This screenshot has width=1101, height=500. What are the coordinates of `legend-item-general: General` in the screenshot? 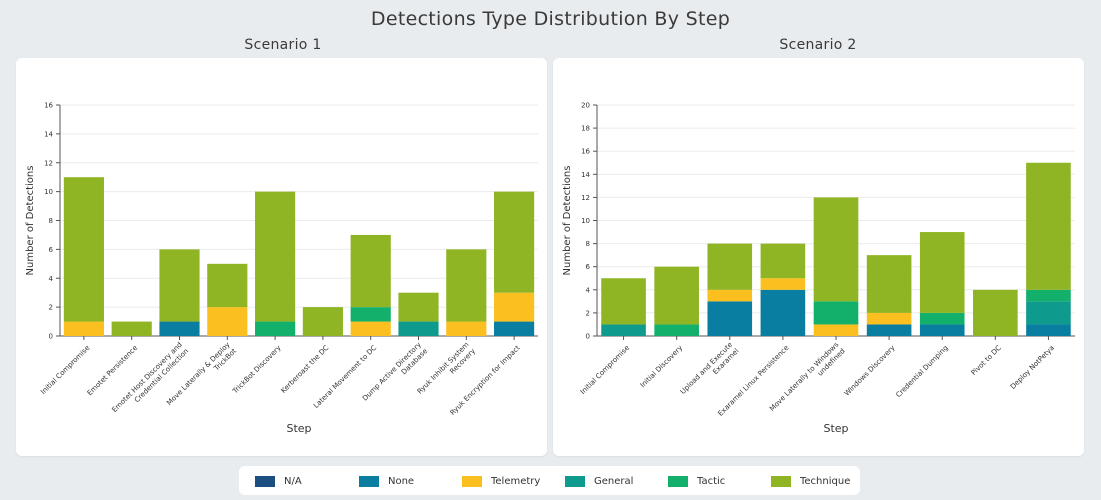 It's located at (599, 481).